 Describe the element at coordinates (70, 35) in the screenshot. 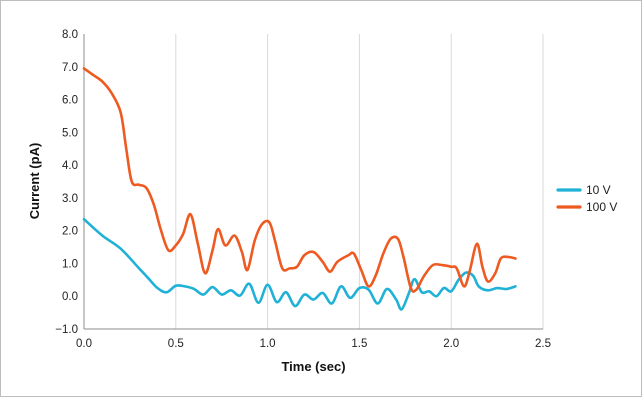

I see `y-tick-label: 8.0` at that location.